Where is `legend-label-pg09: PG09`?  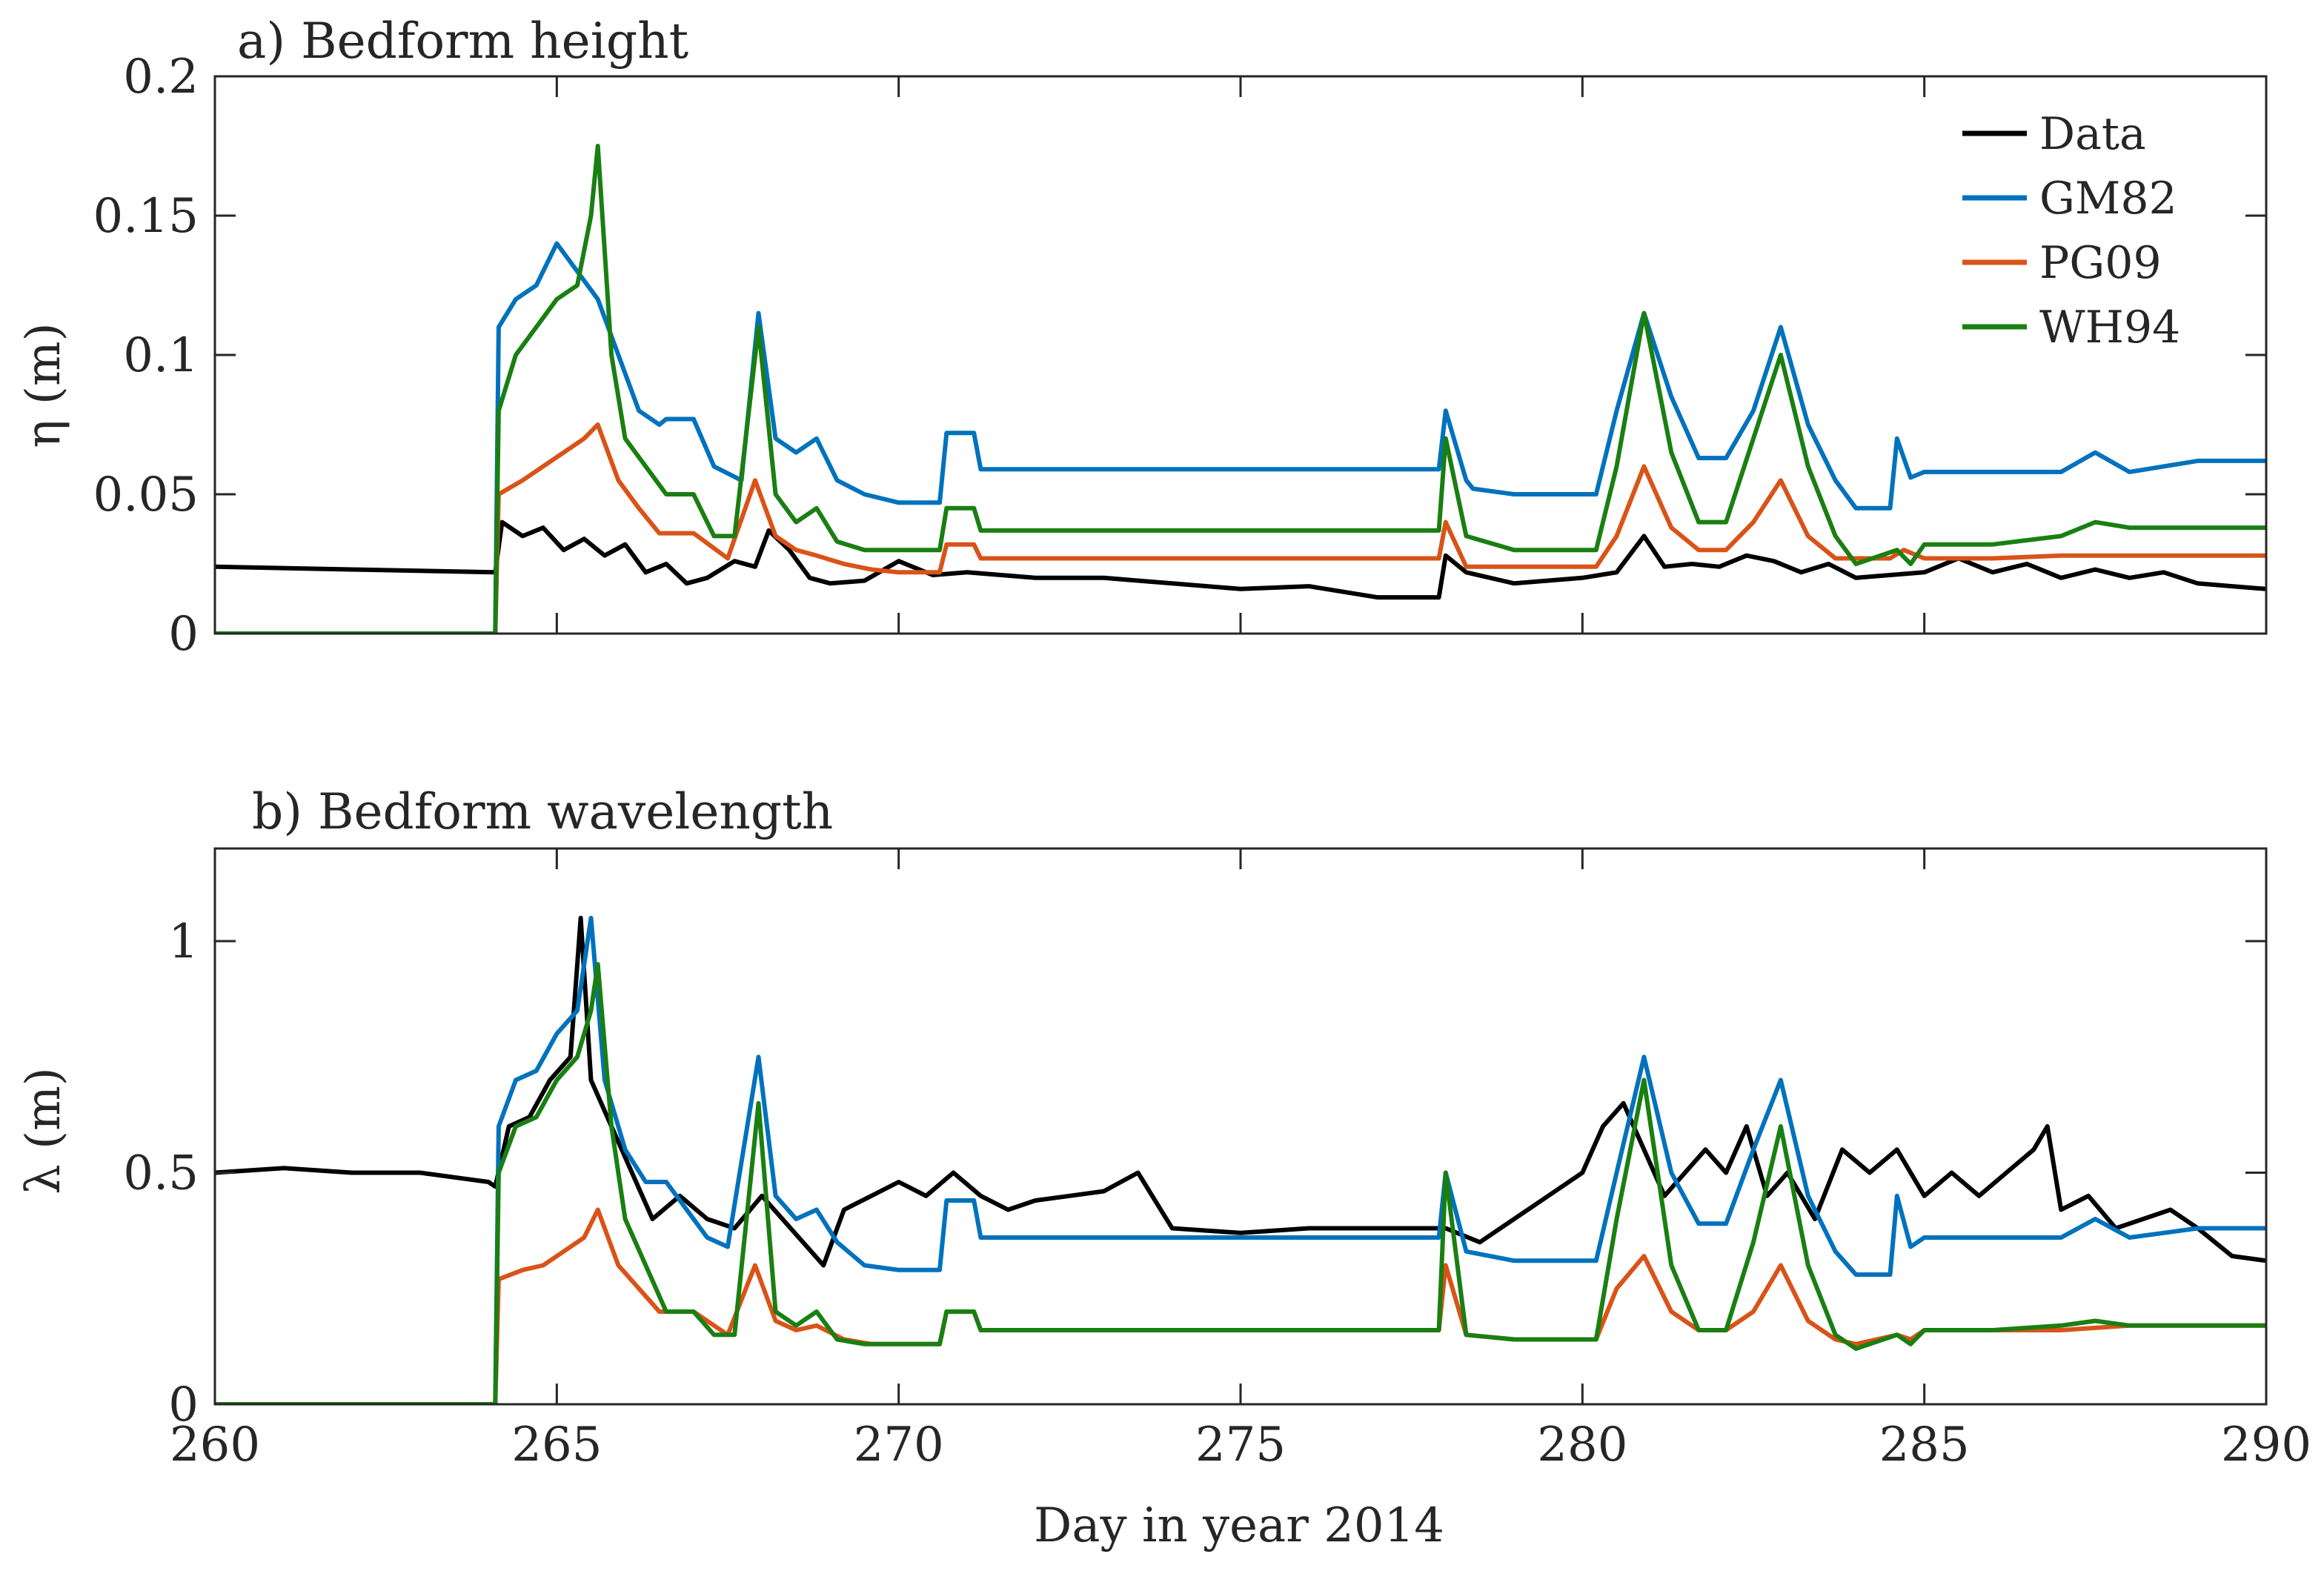 legend-label-pg09: PG09 is located at coordinates (2100, 263).